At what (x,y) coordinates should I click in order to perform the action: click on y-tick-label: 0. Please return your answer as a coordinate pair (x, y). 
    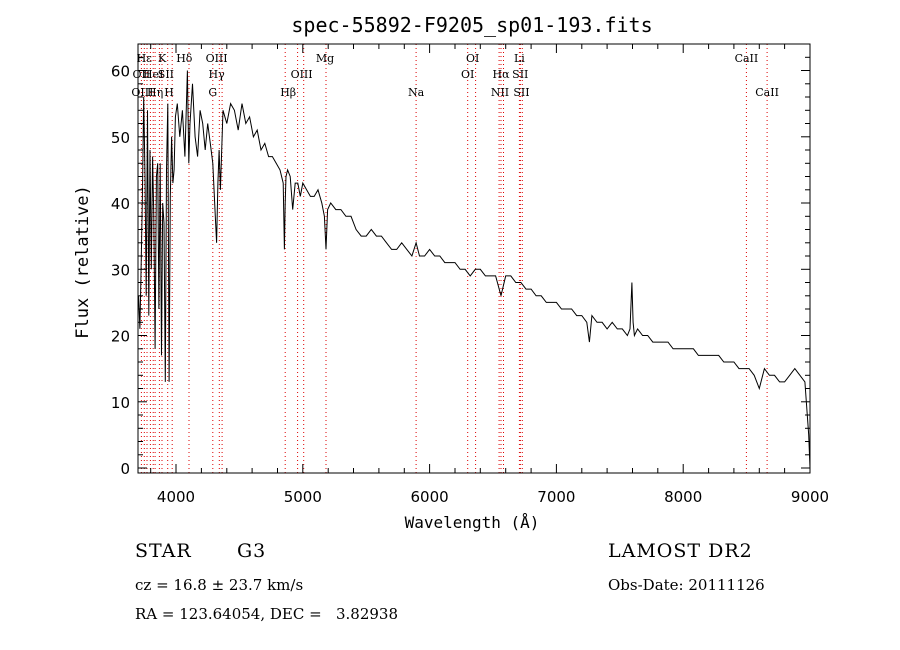
    Looking at the image, I should click on (125, 469).